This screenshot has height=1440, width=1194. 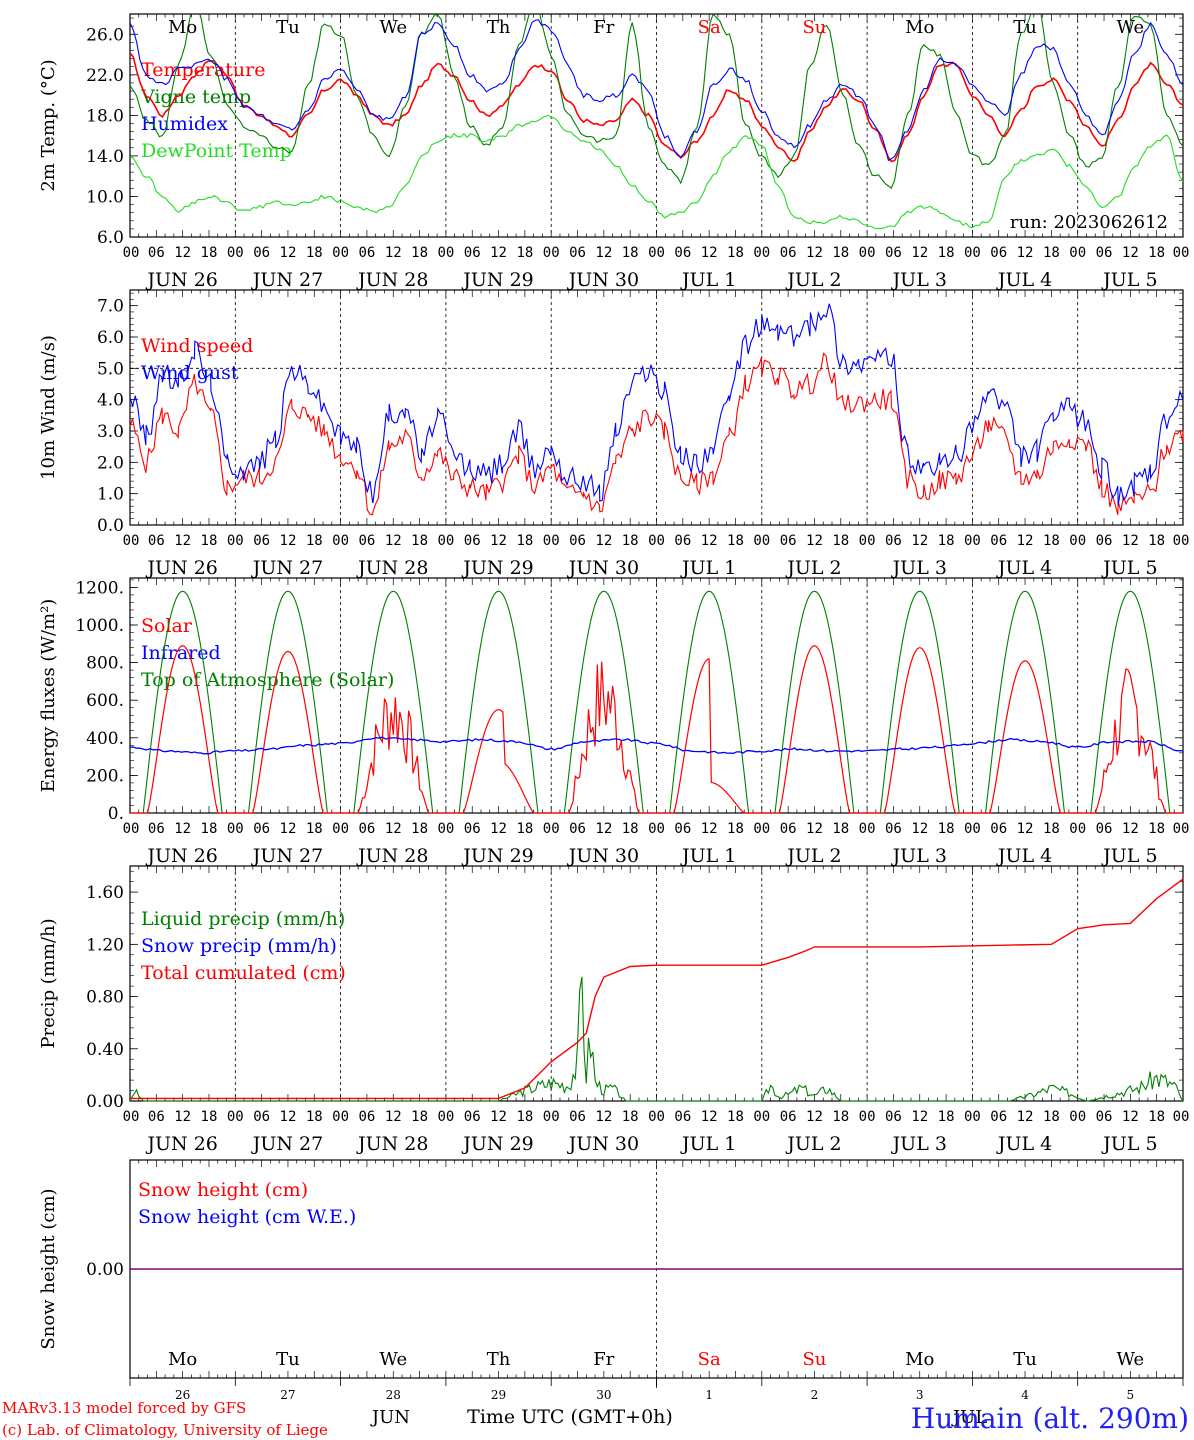 What do you see at coordinates (919, 280) in the screenshot?
I see `day-label: JUL 3` at bounding box center [919, 280].